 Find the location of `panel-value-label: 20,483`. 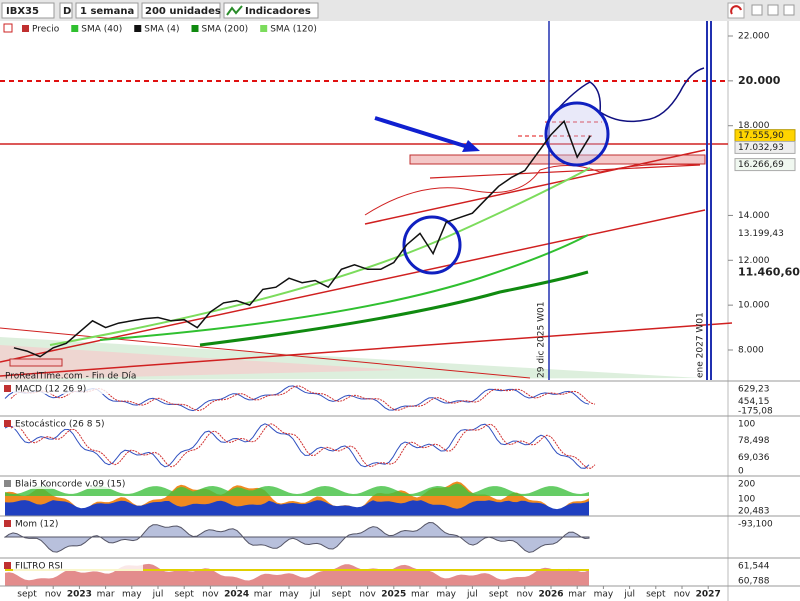

panel-value-label: 20,483 is located at coordinates (754, 512).